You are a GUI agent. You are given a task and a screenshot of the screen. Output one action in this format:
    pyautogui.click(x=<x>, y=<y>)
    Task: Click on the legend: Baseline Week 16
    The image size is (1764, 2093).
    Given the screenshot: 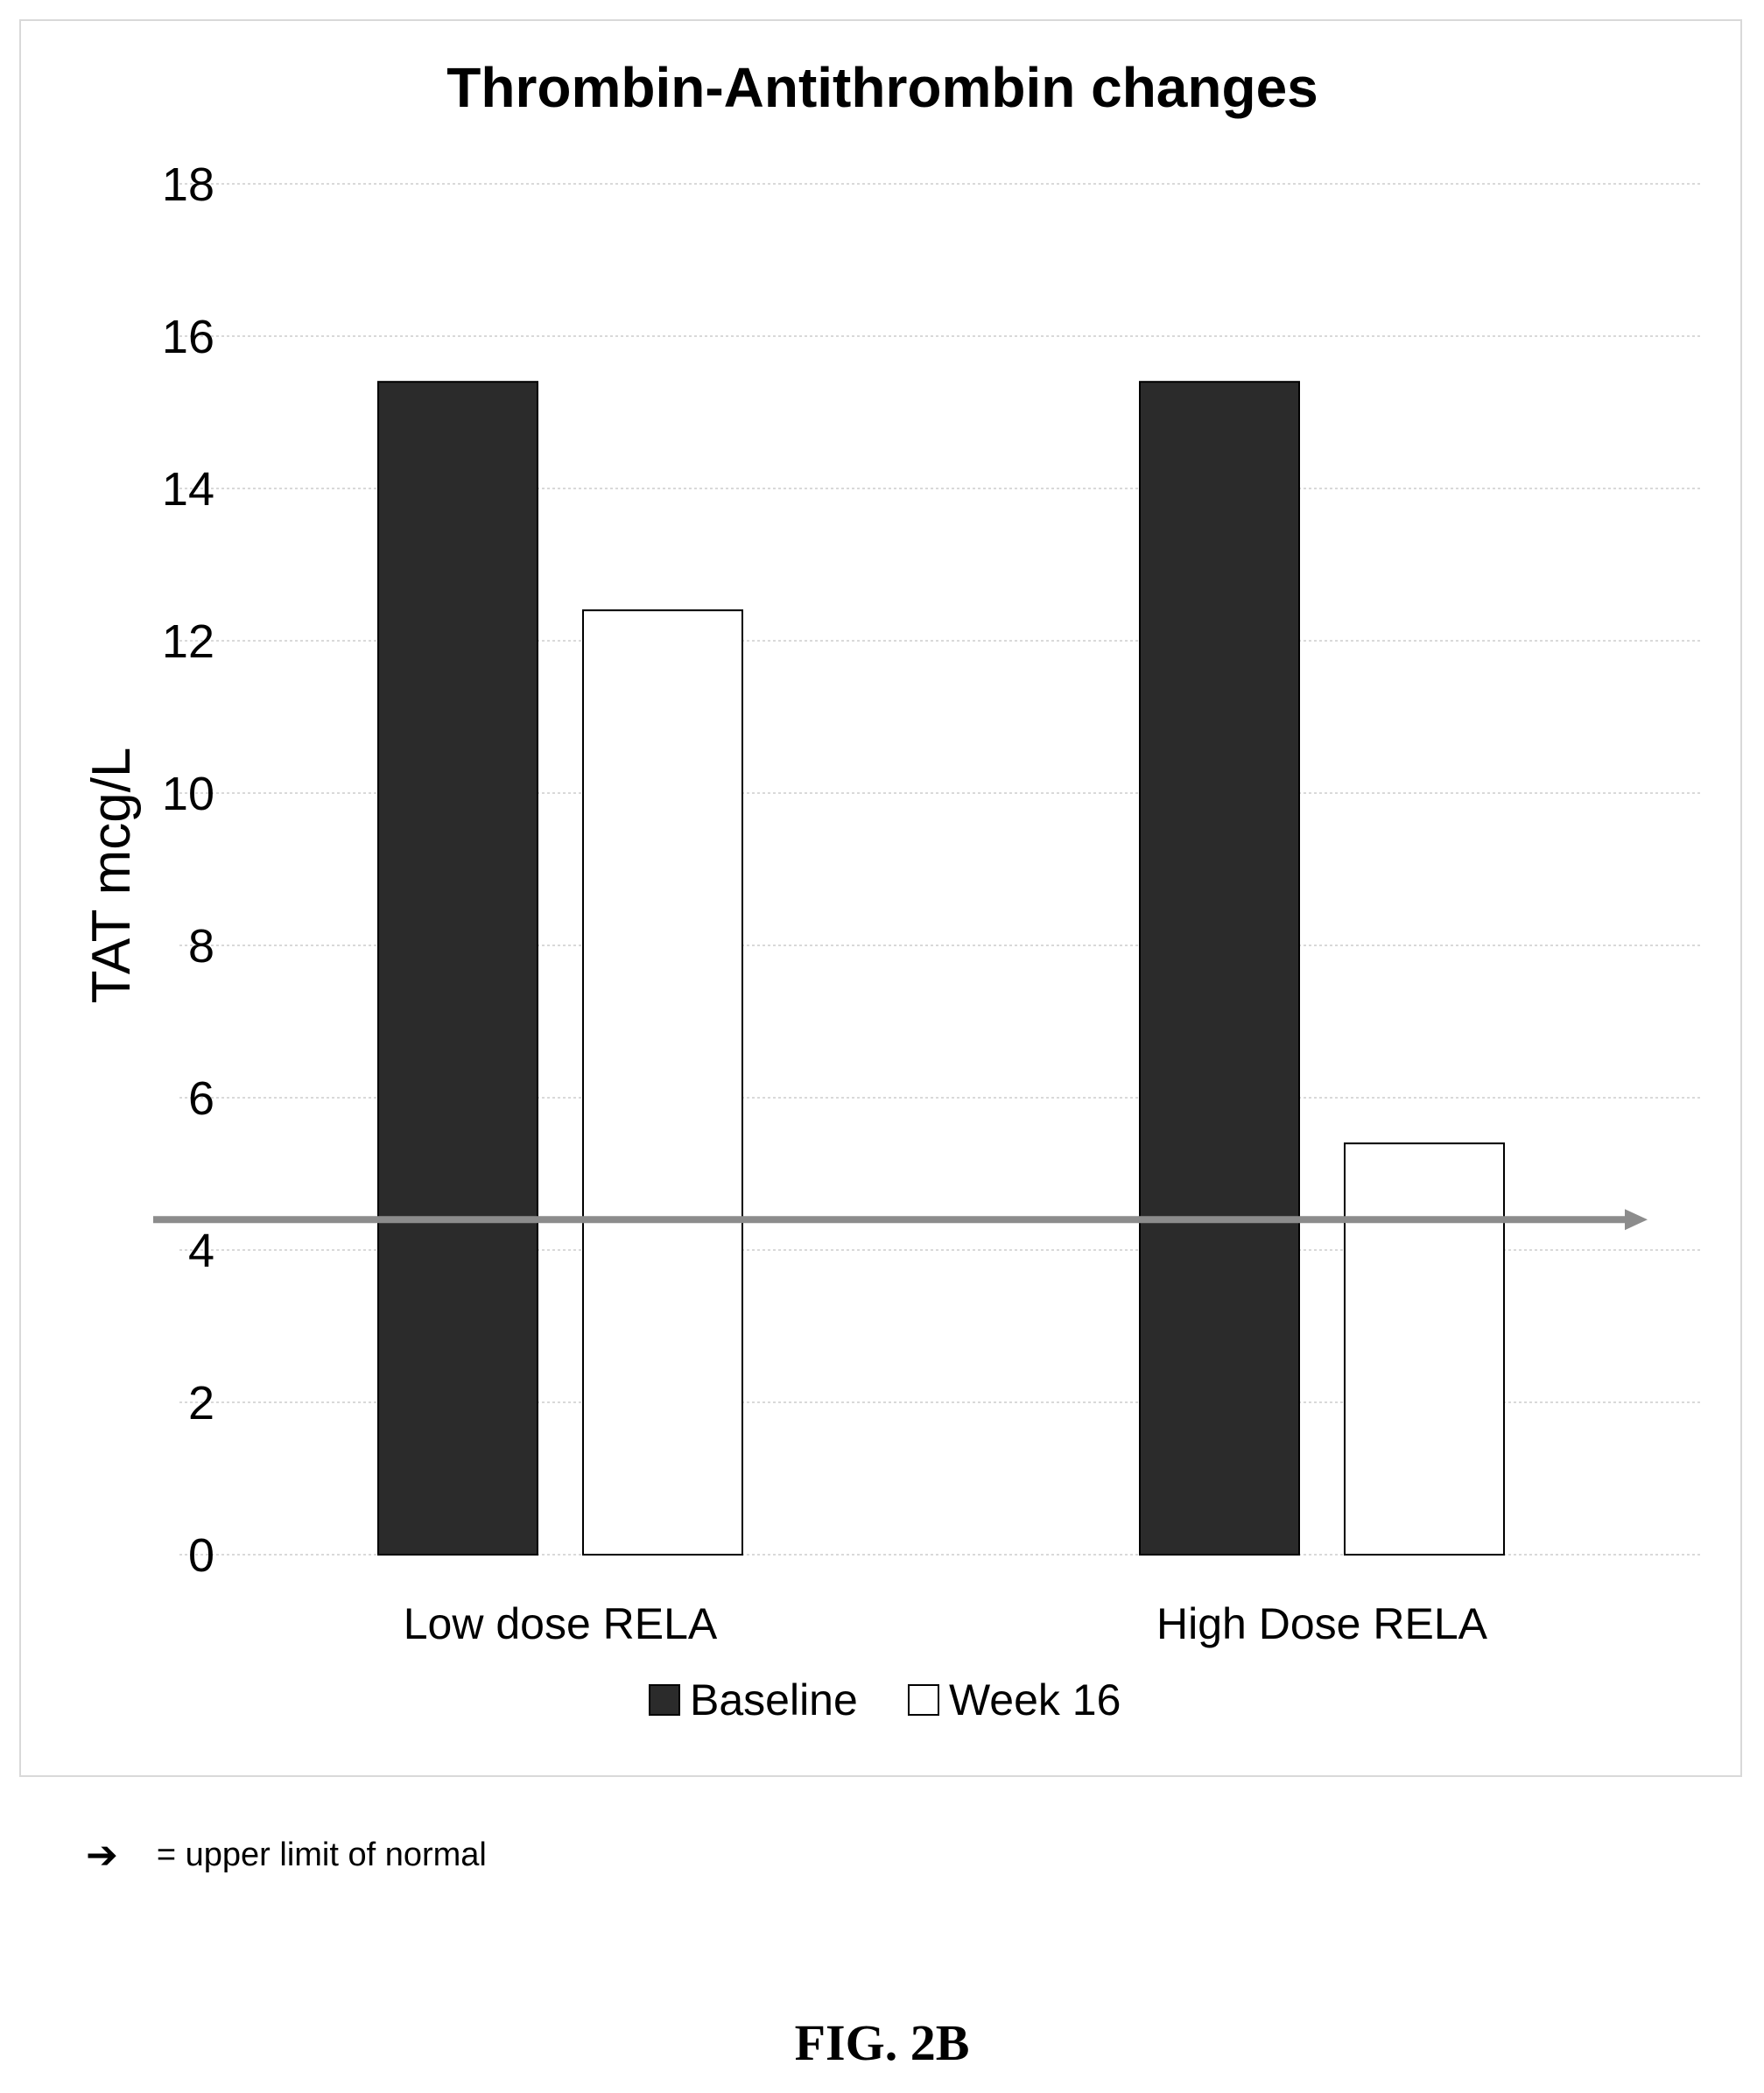 What is the action you would take?
    pyautogui.click(x=885, y=1699)
    